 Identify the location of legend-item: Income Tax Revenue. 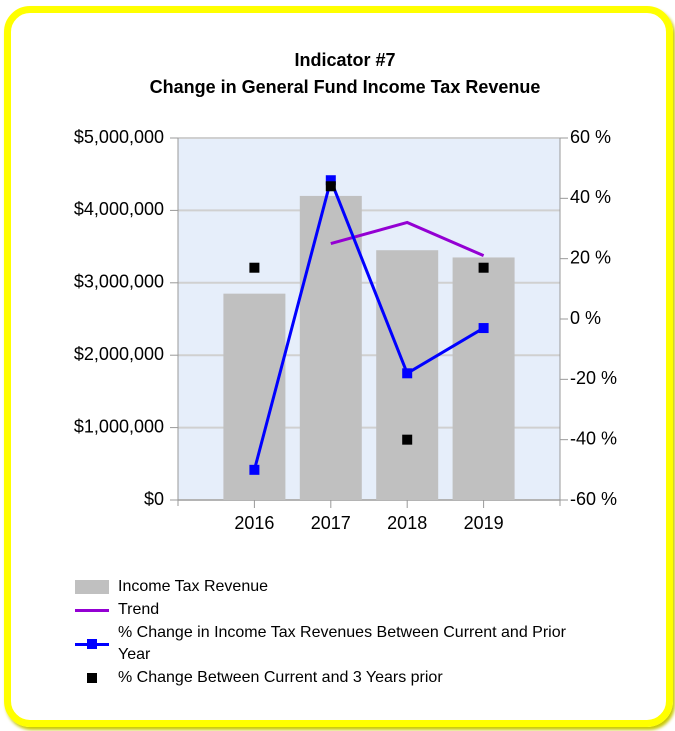
(336, 587).